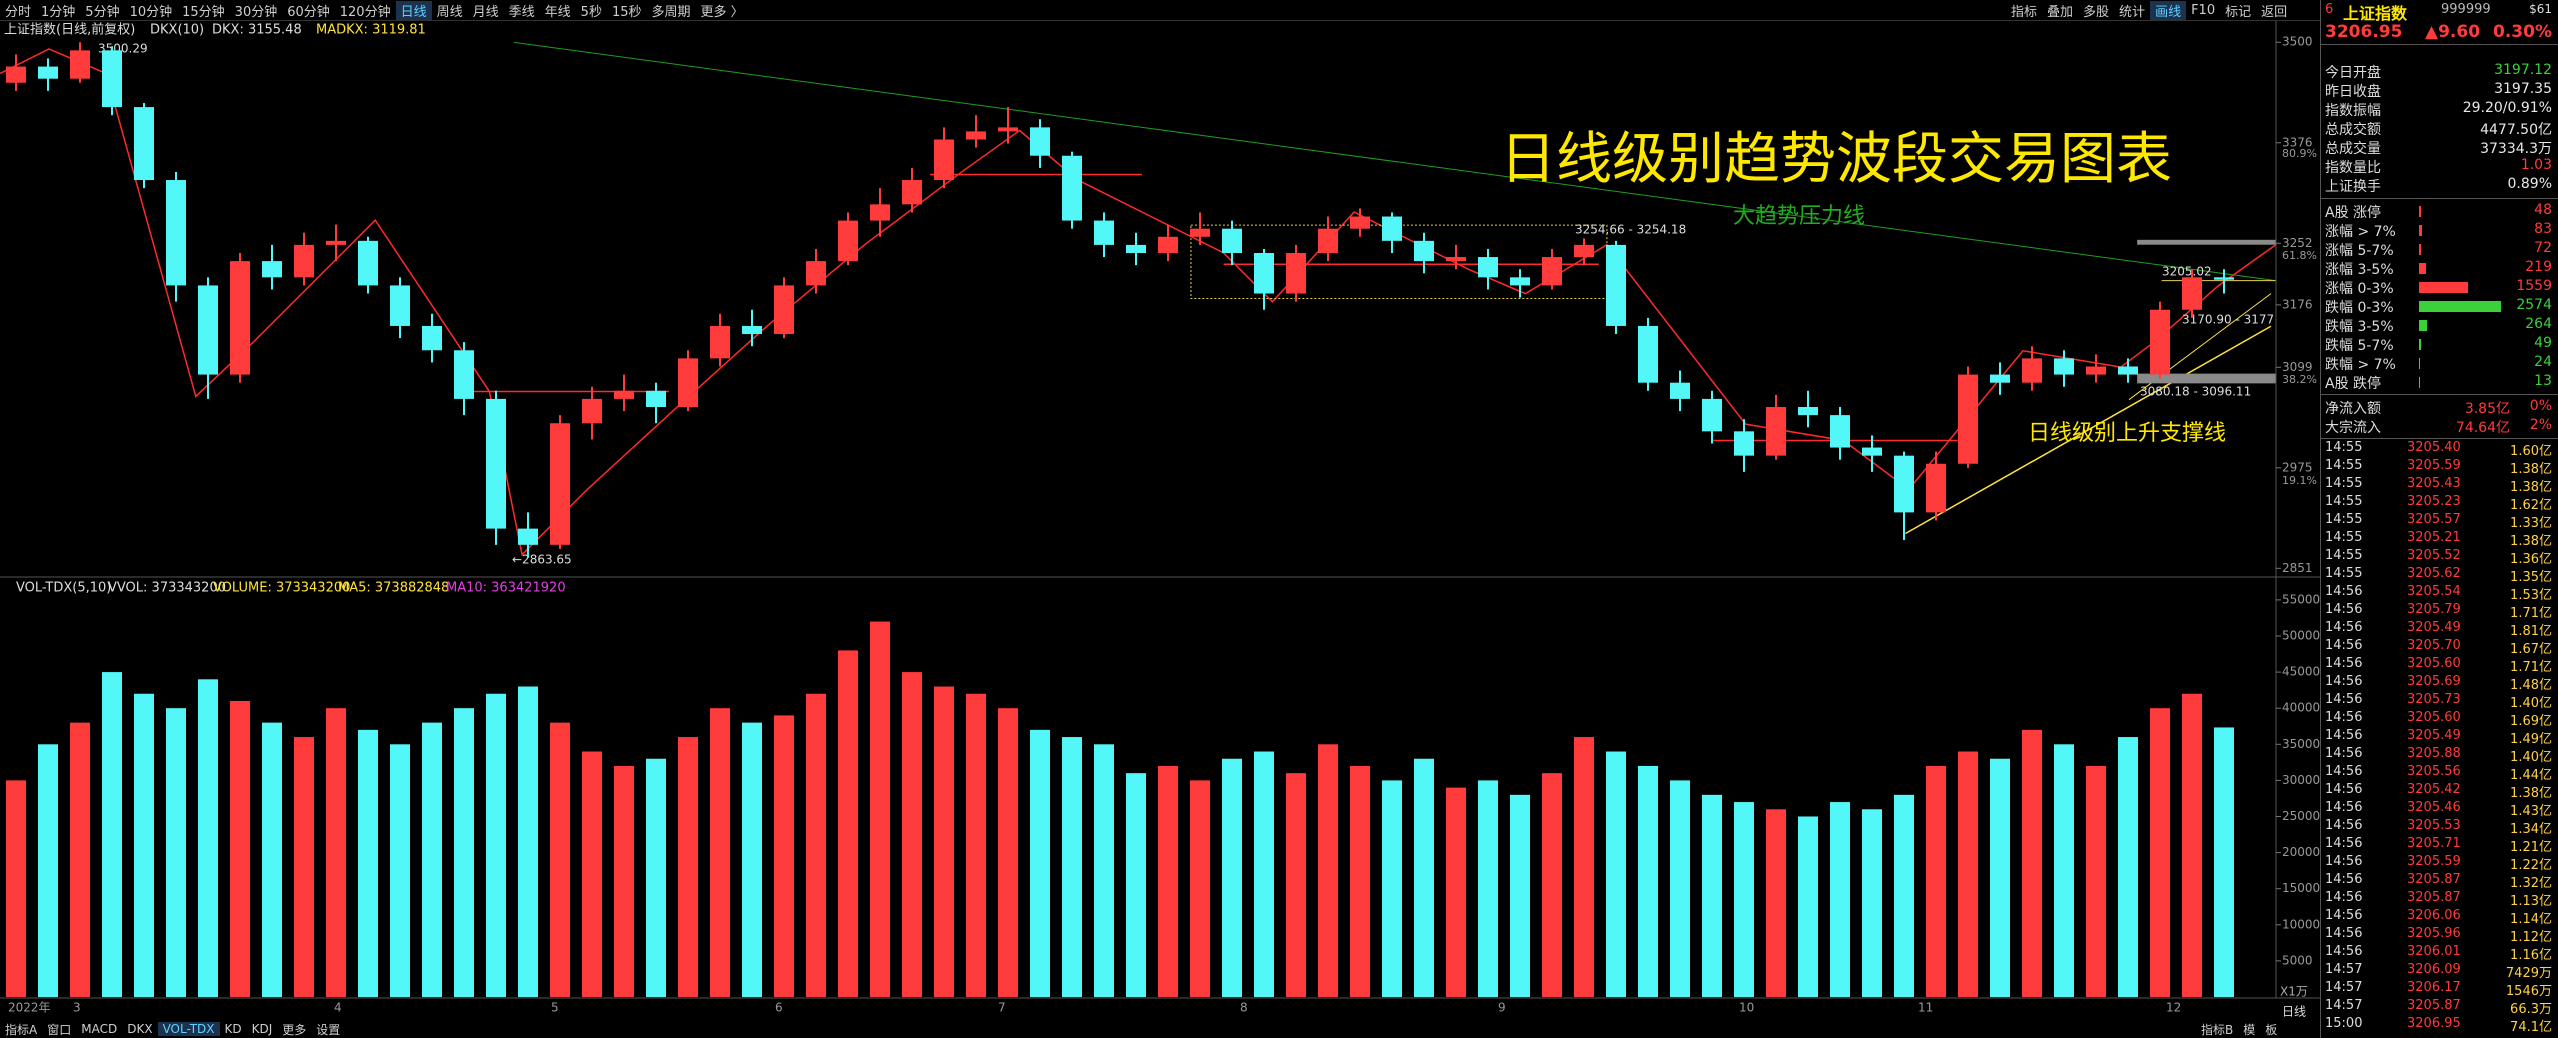 This screenshot has width=2558, height=1038. I want to click on period-tab: 更多 〉, so click(722, 12).